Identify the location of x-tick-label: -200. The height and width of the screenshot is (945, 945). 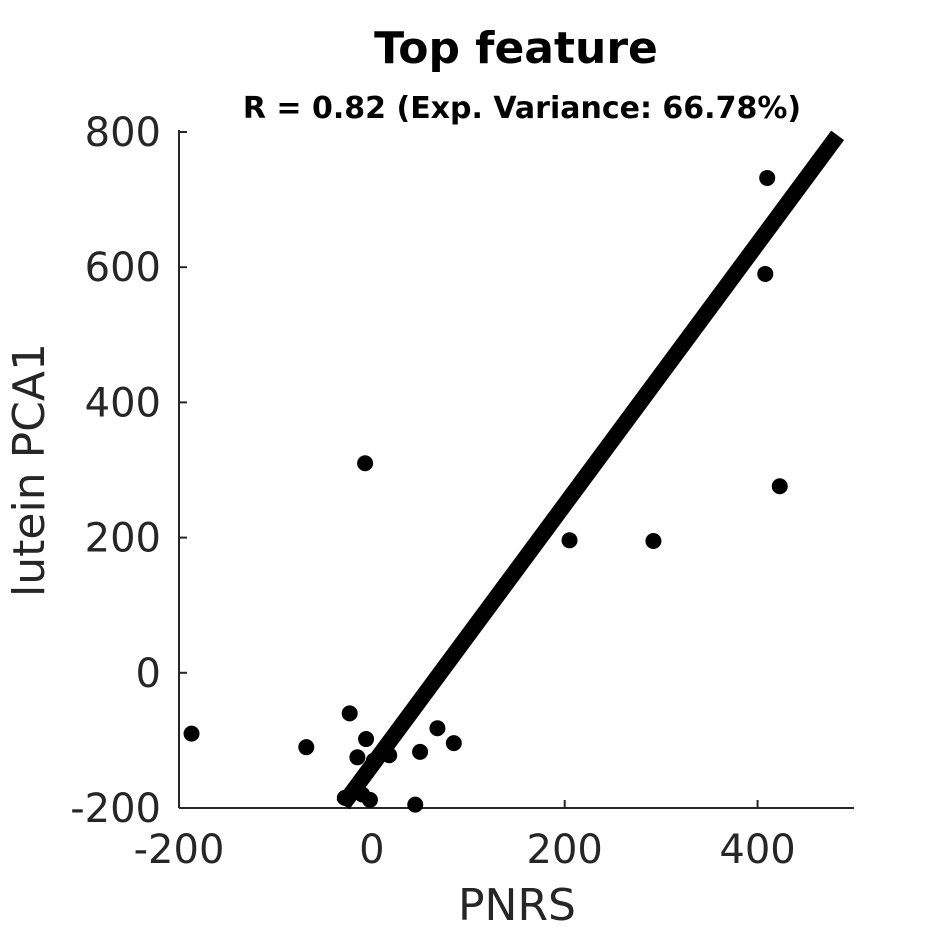
(179, 850).